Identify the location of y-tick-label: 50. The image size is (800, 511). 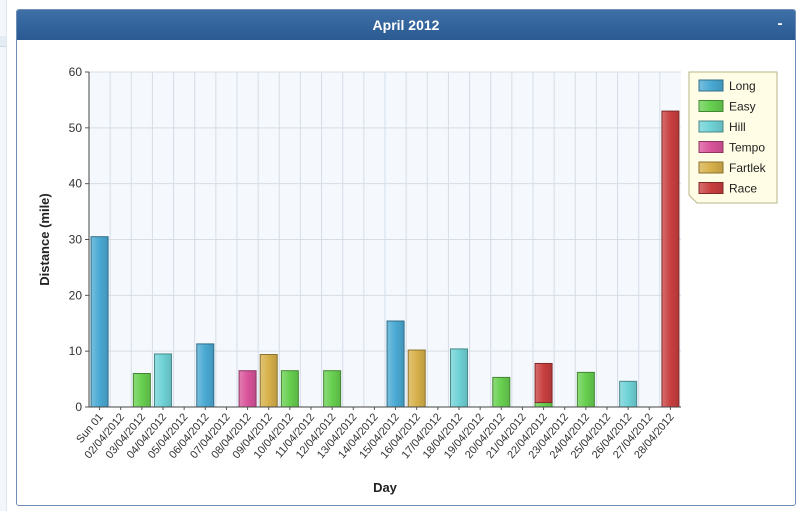
(76, 128).